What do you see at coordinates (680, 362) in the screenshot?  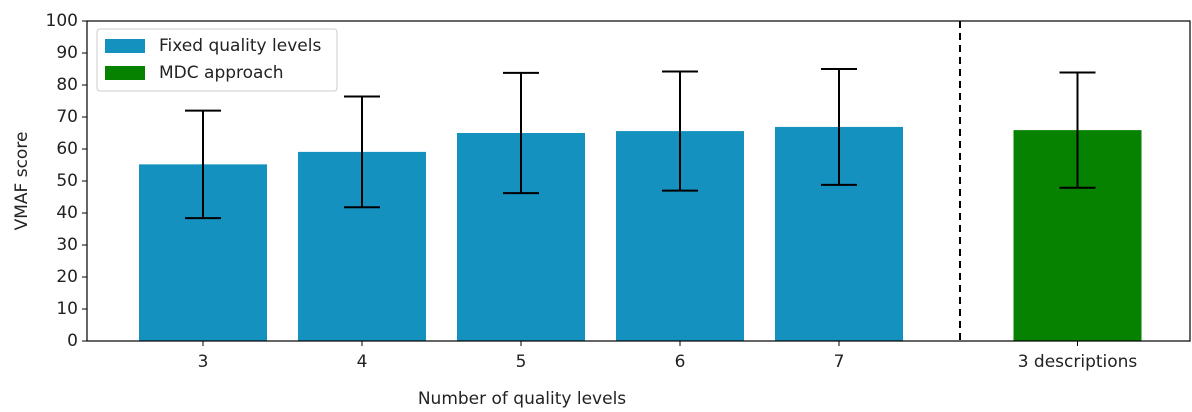 I see `x-tick-label: 6` at bounding box center [680, 362].